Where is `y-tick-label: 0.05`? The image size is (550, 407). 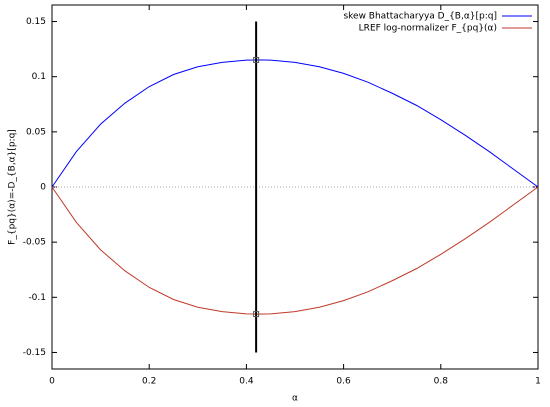
y-tick-label: 0.05 is located at coordinates (36, 132).